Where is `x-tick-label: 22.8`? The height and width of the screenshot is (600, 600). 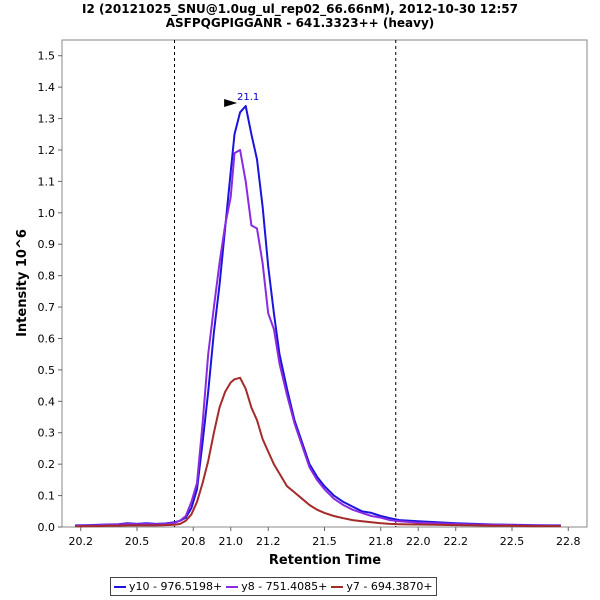 x-tick-label: 22.8 is located at coordinates (568, 541).